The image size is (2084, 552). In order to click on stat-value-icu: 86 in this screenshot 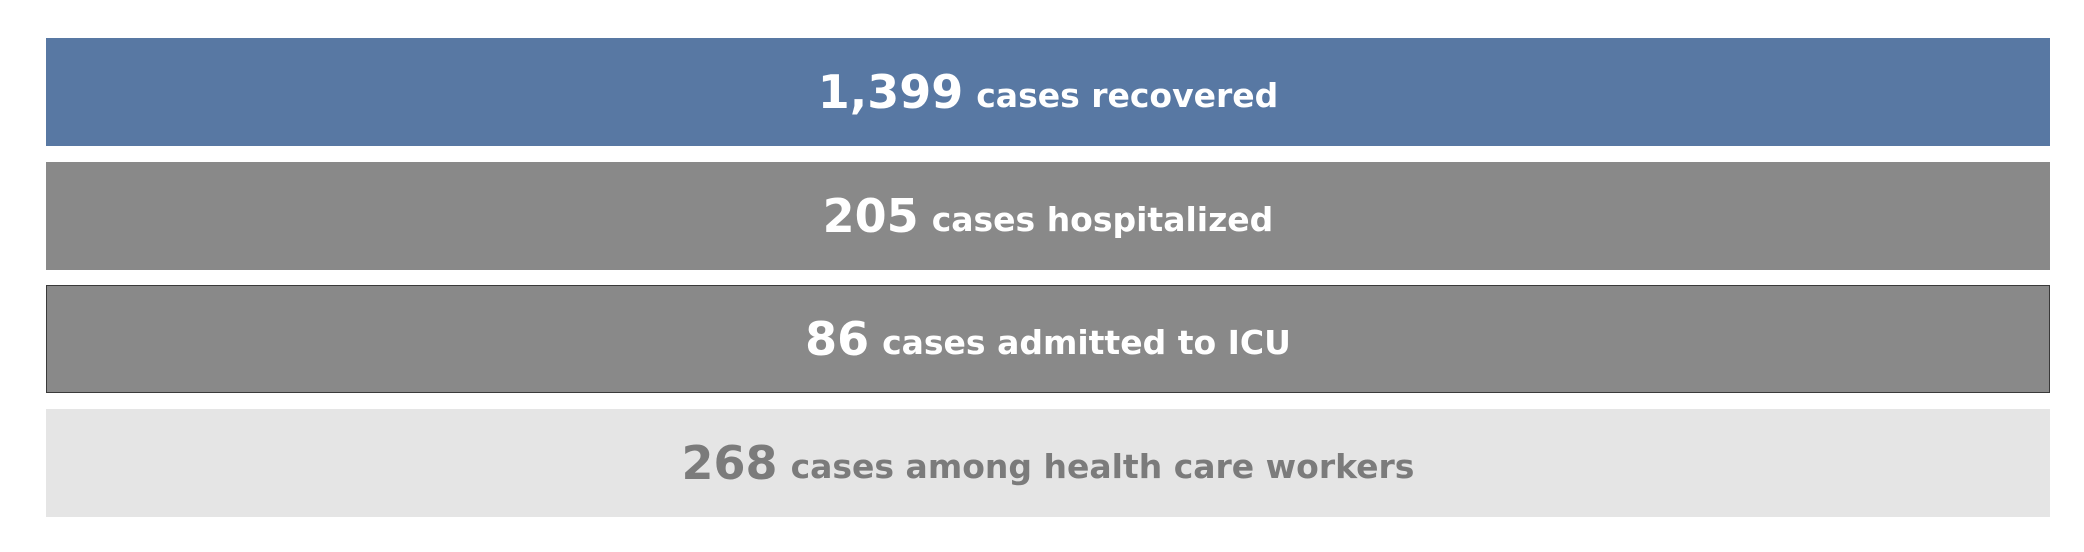, I will do `click(837, 339)`.